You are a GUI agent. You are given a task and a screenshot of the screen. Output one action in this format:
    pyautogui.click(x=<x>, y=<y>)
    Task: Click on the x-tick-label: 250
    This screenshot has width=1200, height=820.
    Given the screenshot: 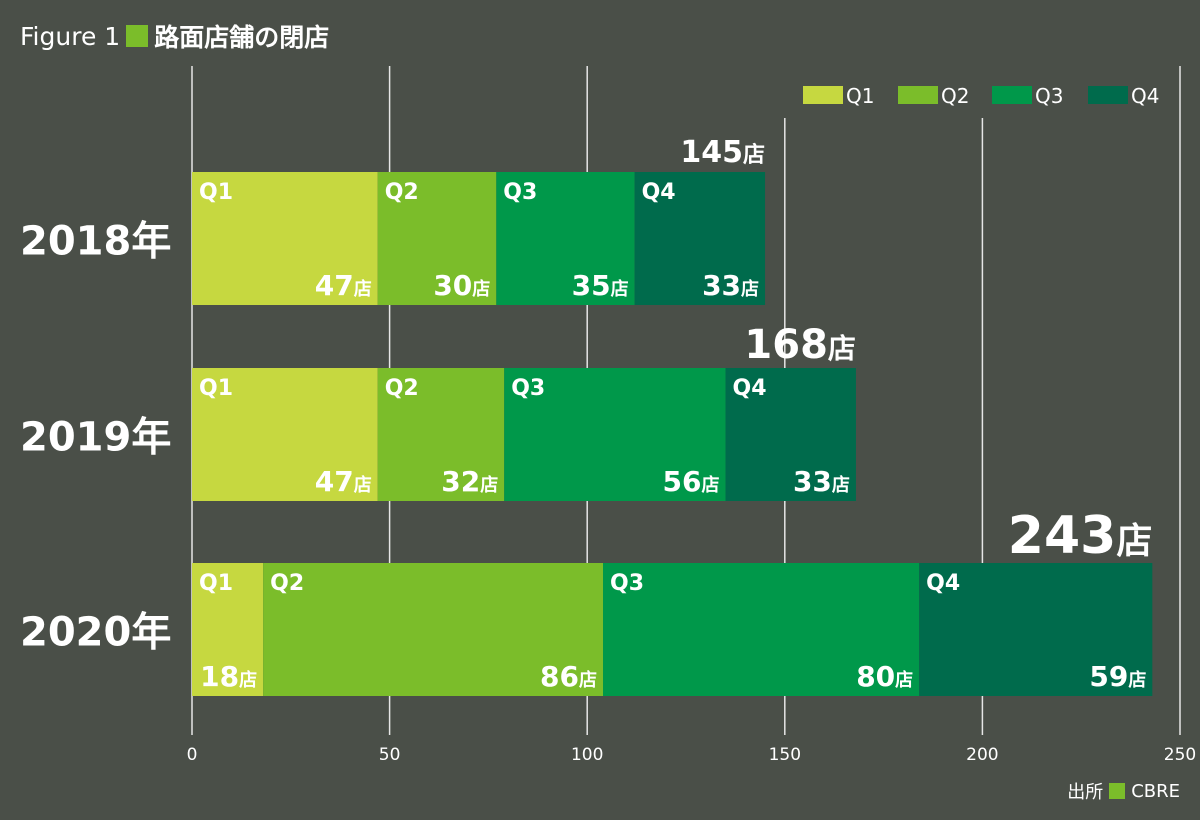 What is the action you would take?
    pyautogui.click(x=1180, y=755)
    